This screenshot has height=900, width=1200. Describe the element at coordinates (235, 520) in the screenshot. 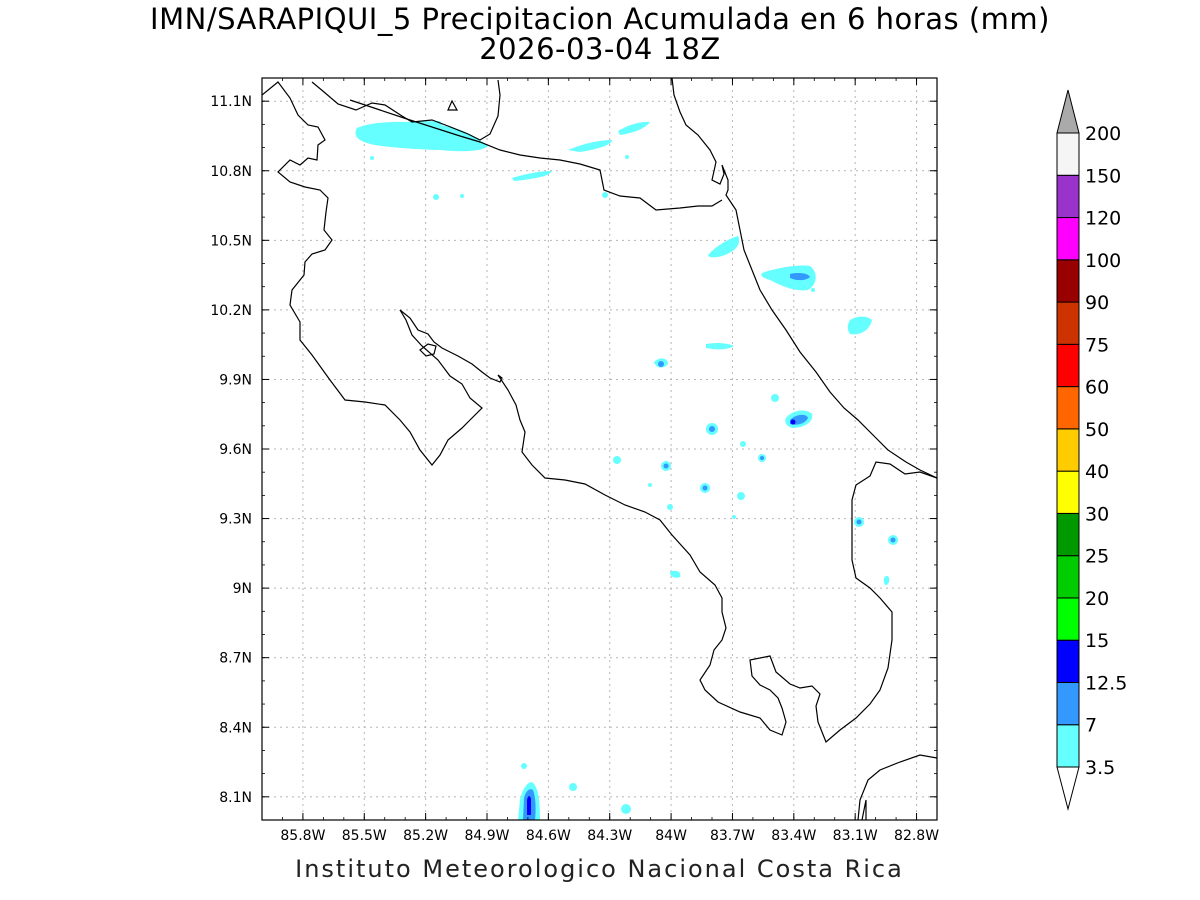

I see `y-tick-label: 9.3N` at that location.